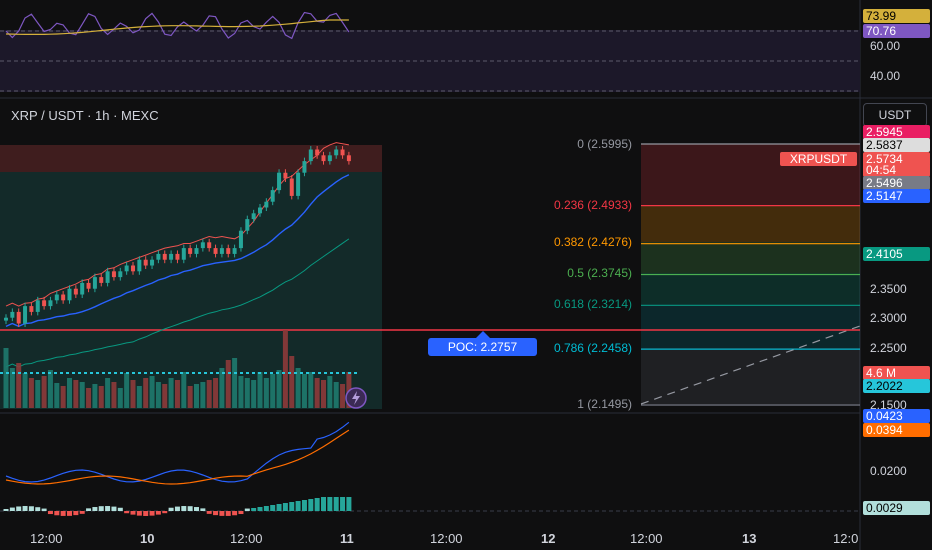  Describe the element at coordinates (896, 183) in the screenshot. I see `bb-mid-badge: 2.5496` at that location.